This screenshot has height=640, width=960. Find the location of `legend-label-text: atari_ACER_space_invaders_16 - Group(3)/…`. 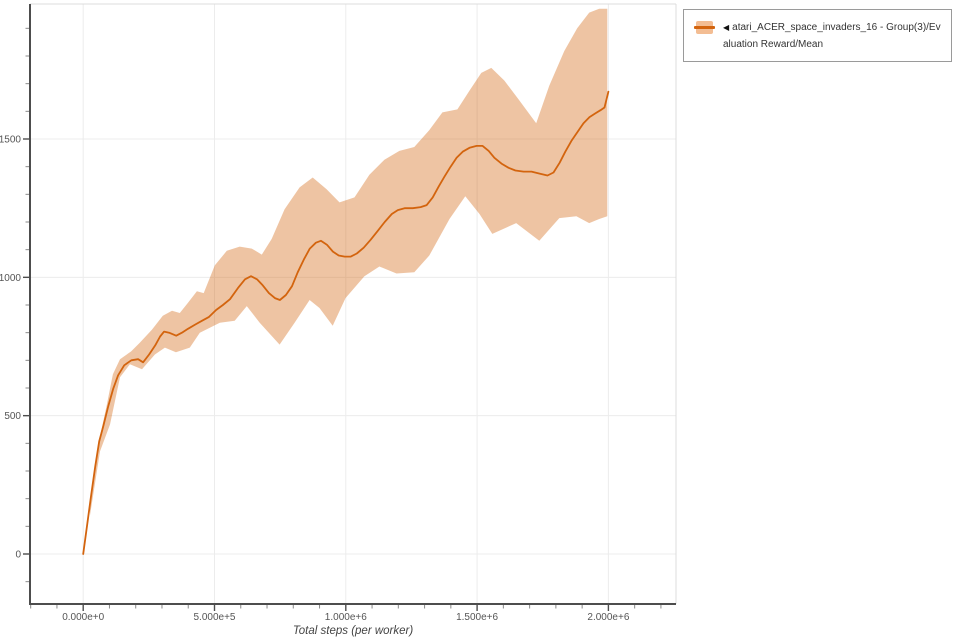

legend-label-text: atari_ACER_space_invaders_16 - Group(3)/… is located at coordinates (832, 36).